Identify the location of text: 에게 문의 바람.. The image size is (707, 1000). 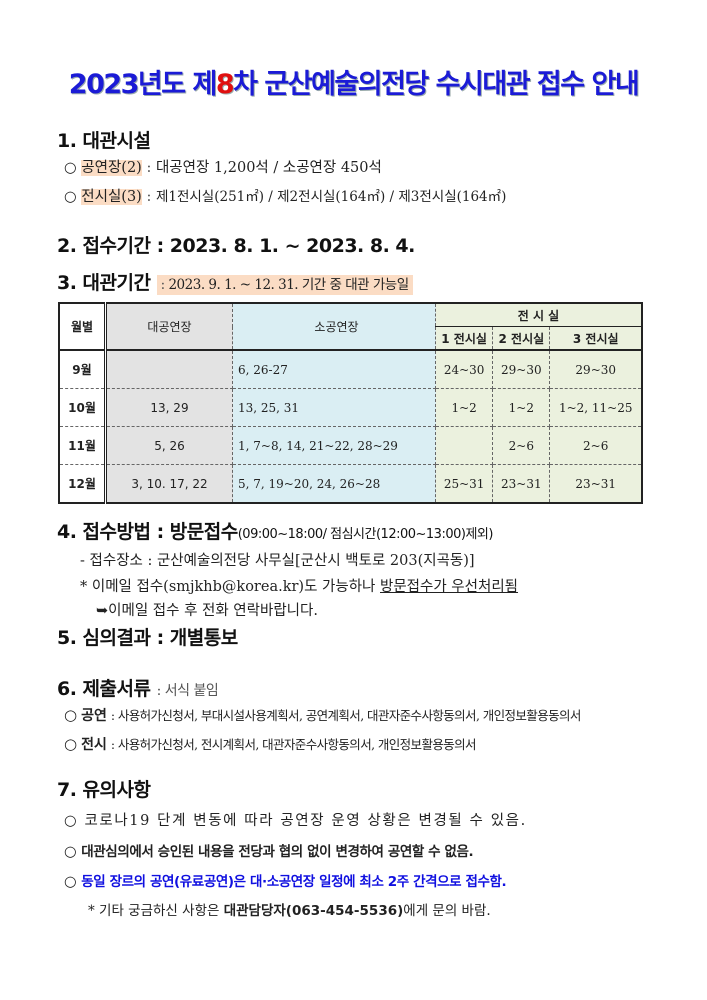
(447, 911).